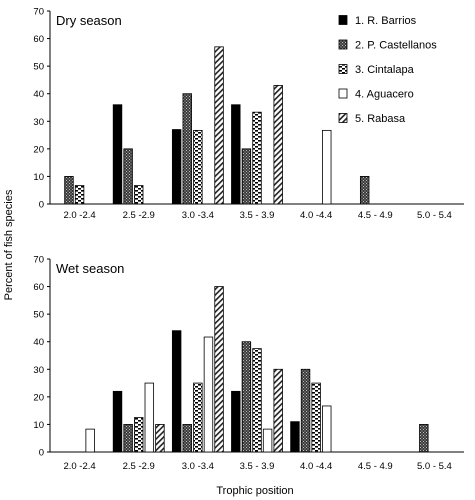 This screenshot has width=475, height=500. I want to click on legend-label: 2. P. Castellanos, so click(396, 46).